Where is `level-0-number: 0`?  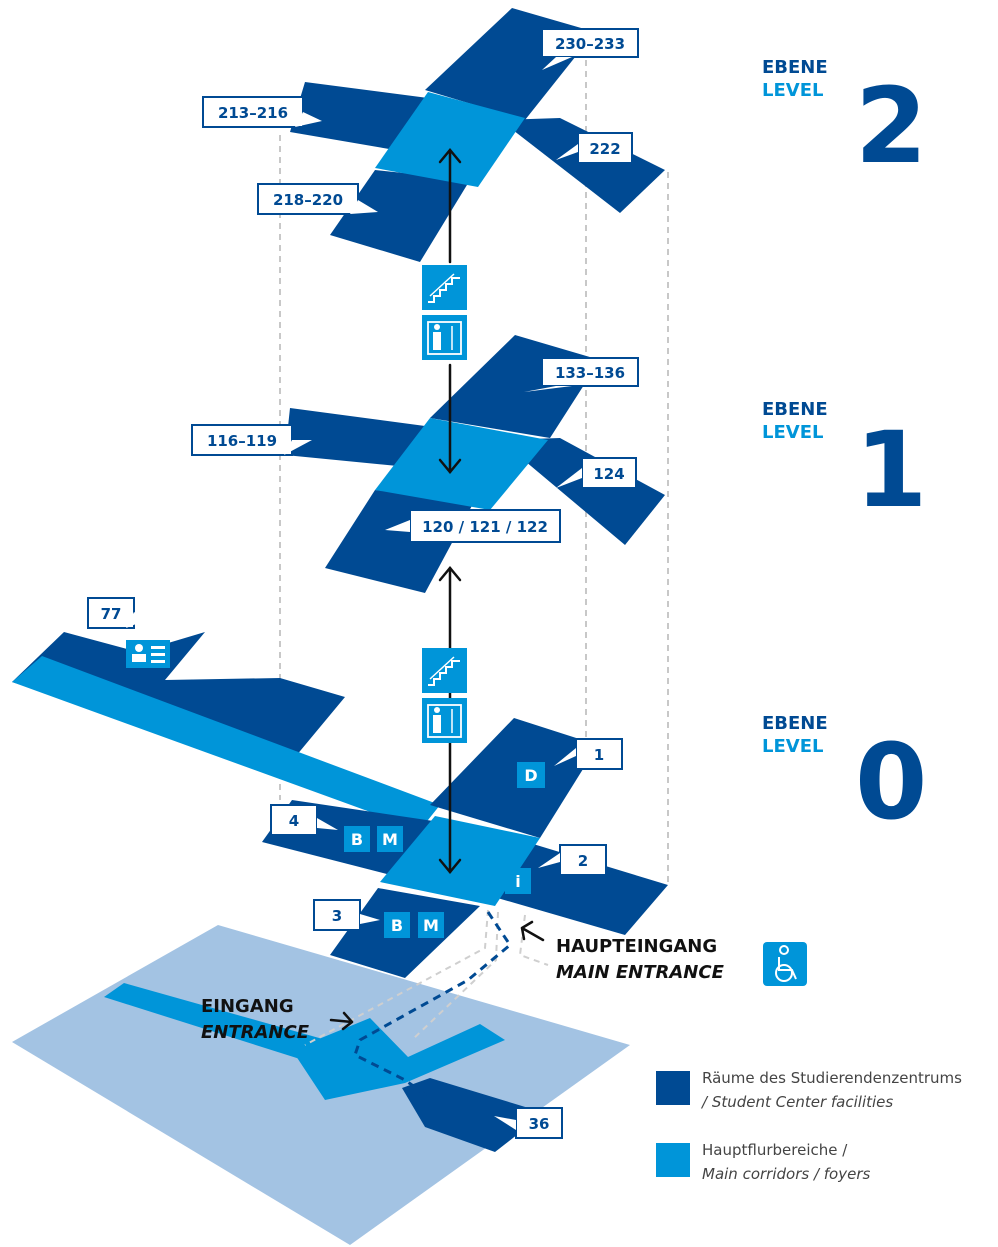 level-0-number: 0 is located at coordinates (891, 782).